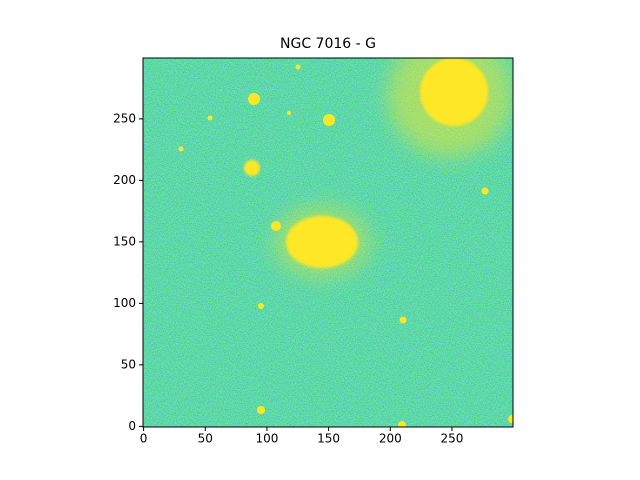  What do you see at coordinates (124, 180) in the screenshot?
I see `y-tick-label: 200` at bounding box center [124, 180].